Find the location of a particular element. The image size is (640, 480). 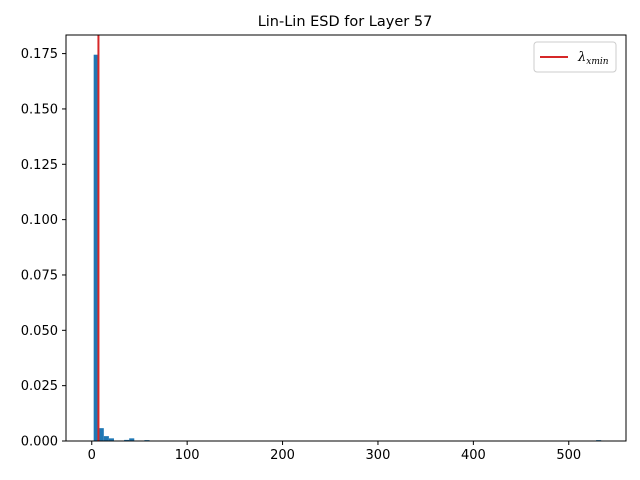

y-tick-label-7: 0.175 is located at coordinates (39, 54).